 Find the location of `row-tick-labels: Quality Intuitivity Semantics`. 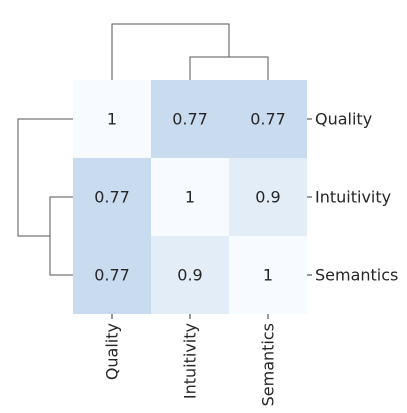

row-tick-labels: Quality Intuitivity Semantics is located at coordinates (352, 197).